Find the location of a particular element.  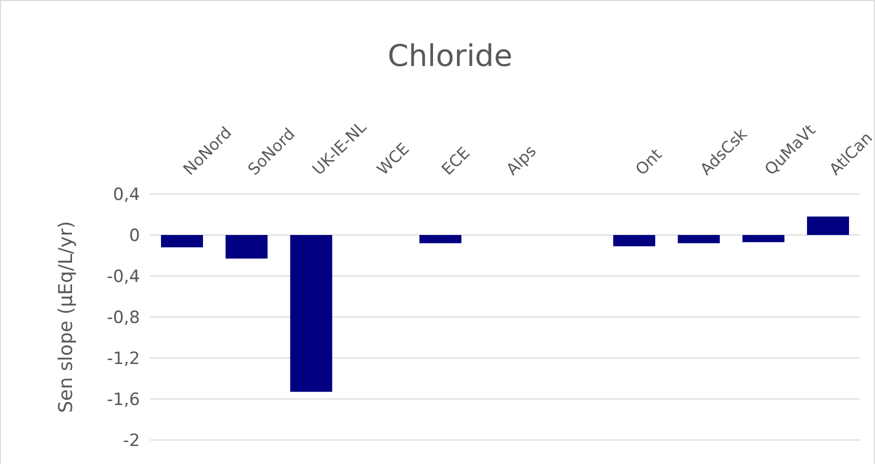

x-tick-label: Ont is located at coordinates (649, 161).